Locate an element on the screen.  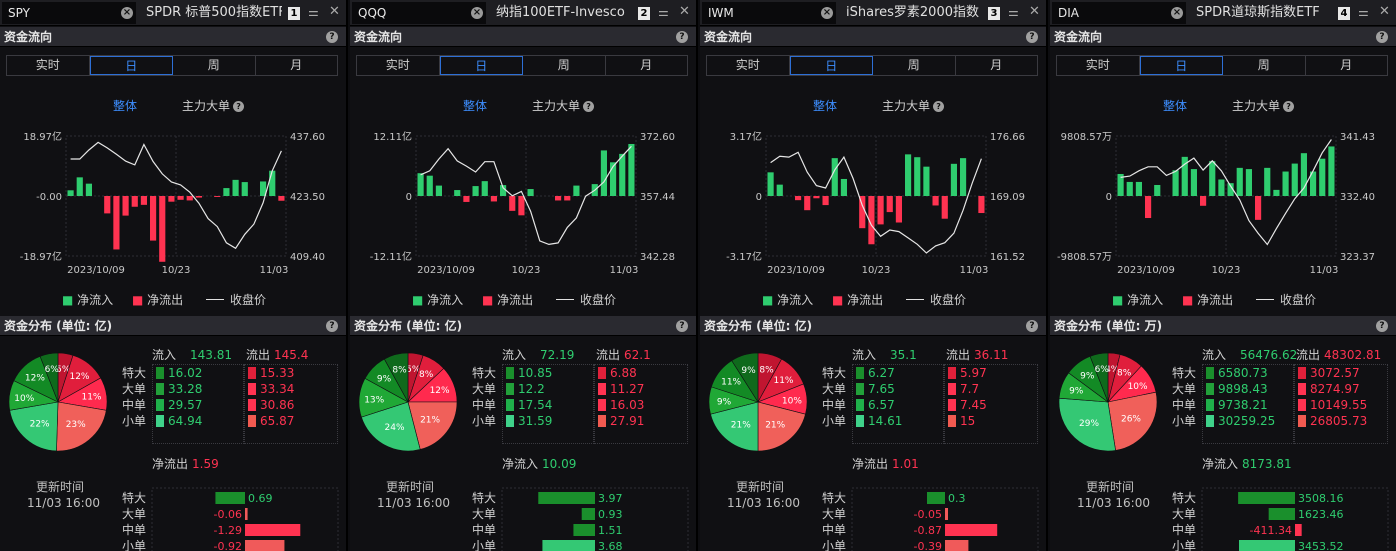
distribution-table: 特大 6.27 5.97 大单 7.65 7.7 中单 6.57 7.45 小单 14.61 15 is located at coordinates (930, 404).